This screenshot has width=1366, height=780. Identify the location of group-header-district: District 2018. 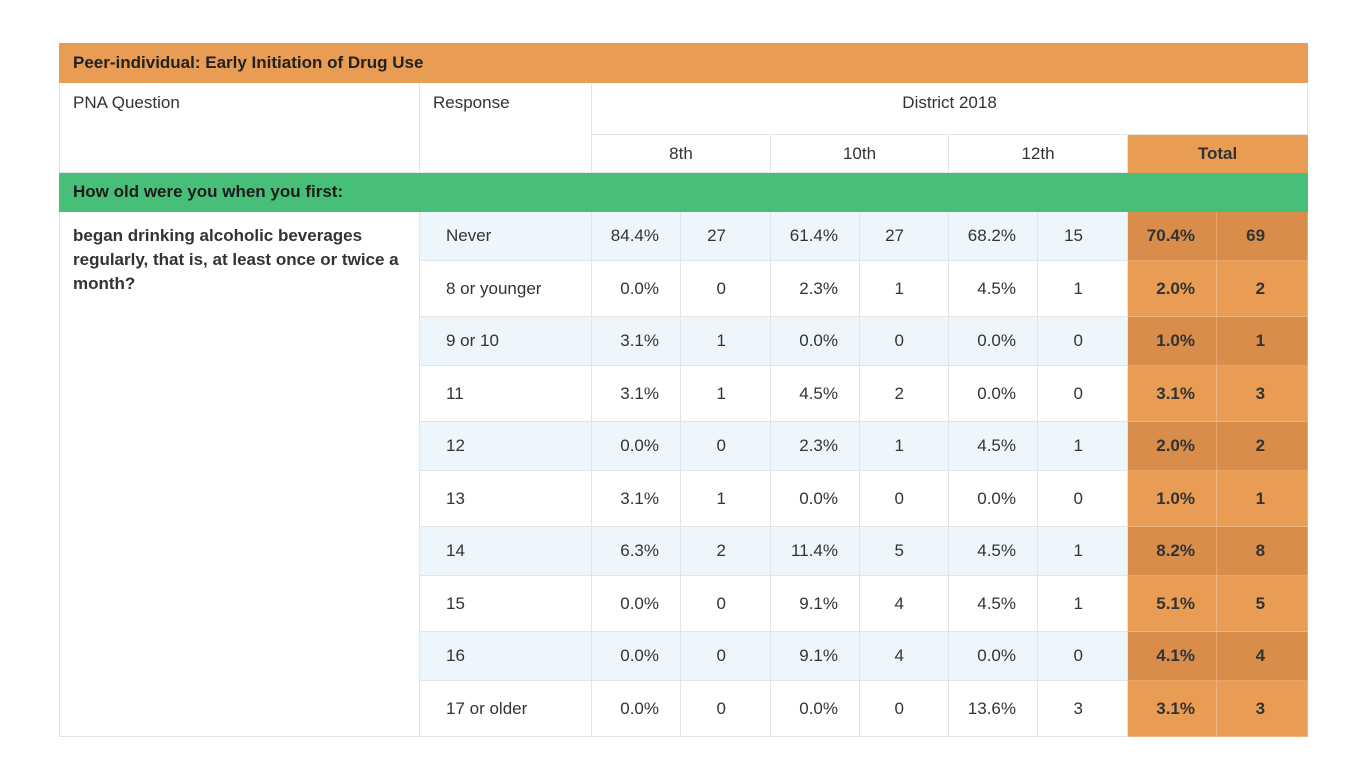
(949, 108).